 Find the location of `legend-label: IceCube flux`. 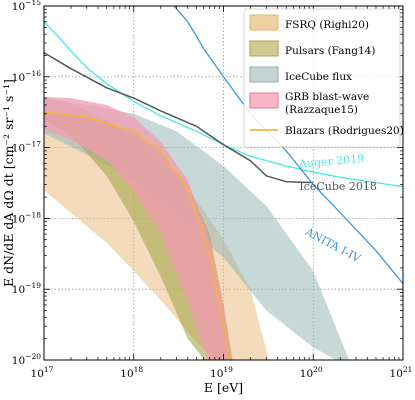

legend-label: IceCube flux is located at coordinates (318, 77).